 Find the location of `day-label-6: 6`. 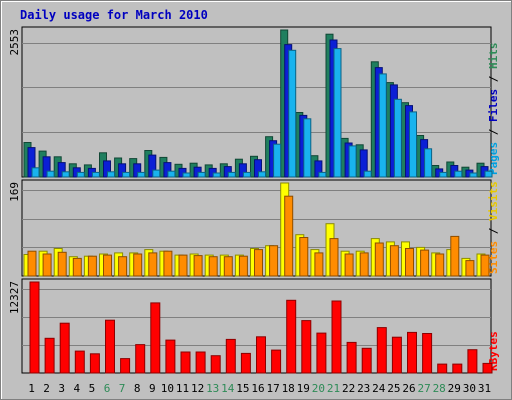

day-label-6: 6 is located at coordinates (107, 388).